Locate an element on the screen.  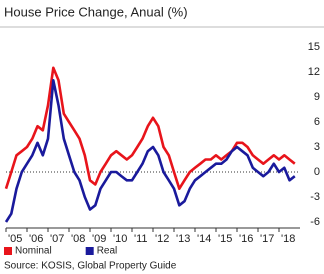
y-tick-label: 6 is located at coordinates (317, 122).